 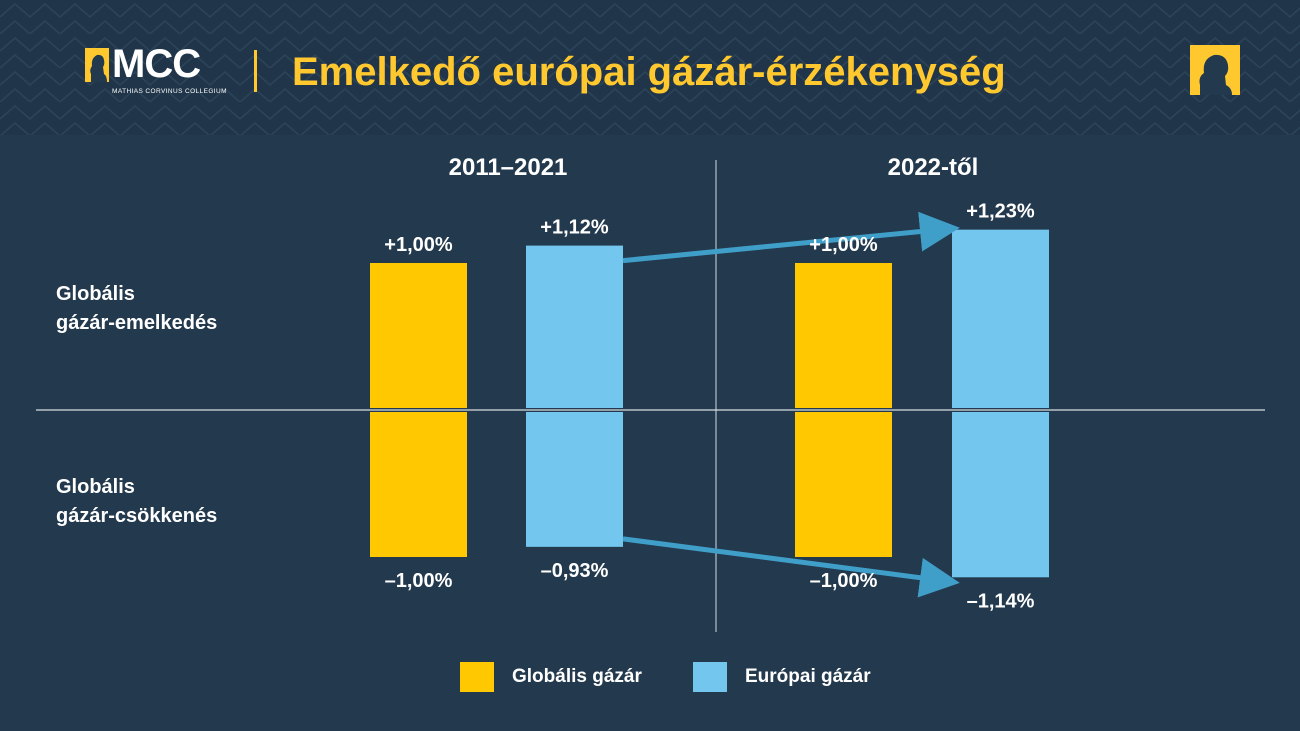 I want to click on value-label-s1-p0-down: –0,93%, so click(x=575, y=571).